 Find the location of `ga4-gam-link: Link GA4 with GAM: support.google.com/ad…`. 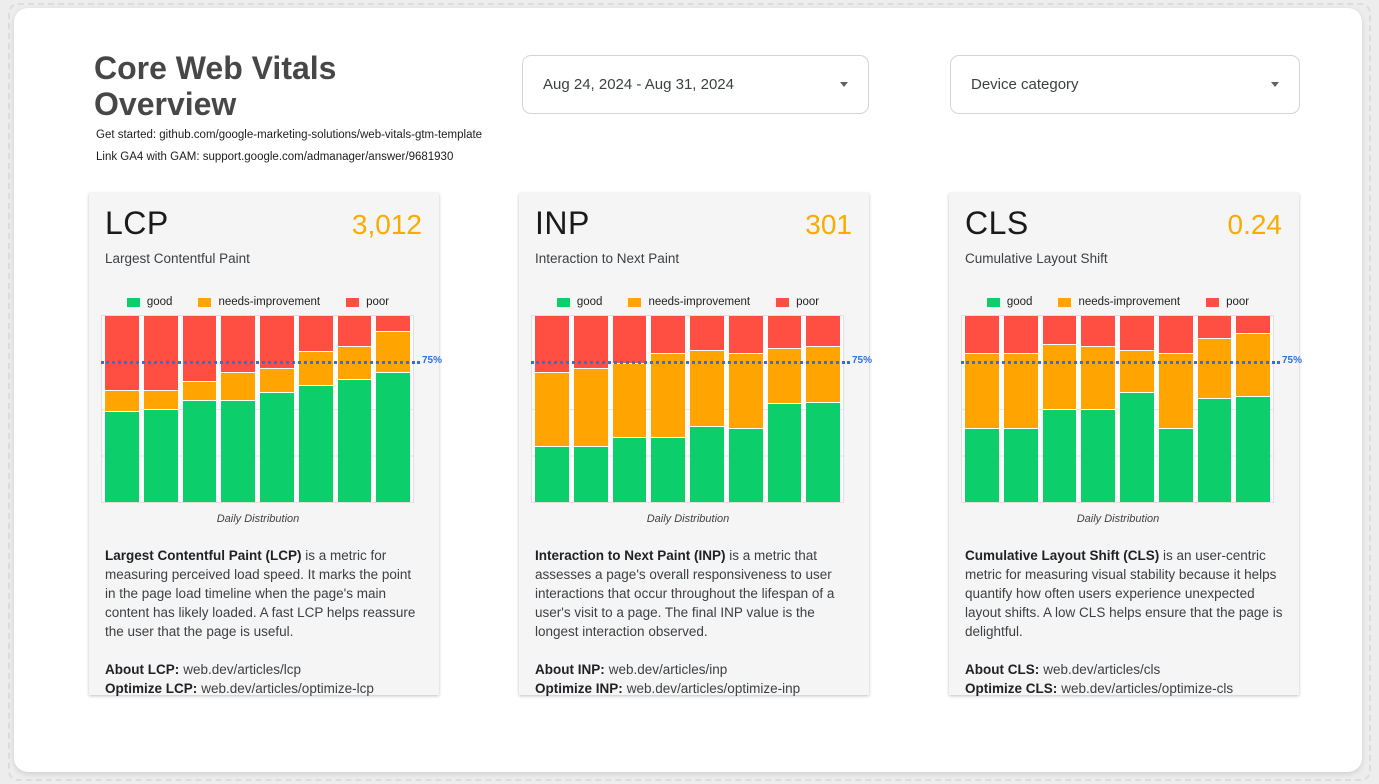

ga4-gam-link: Link GA4 with GAM: support.google.com/ad… is located at coordinates (275, 157).